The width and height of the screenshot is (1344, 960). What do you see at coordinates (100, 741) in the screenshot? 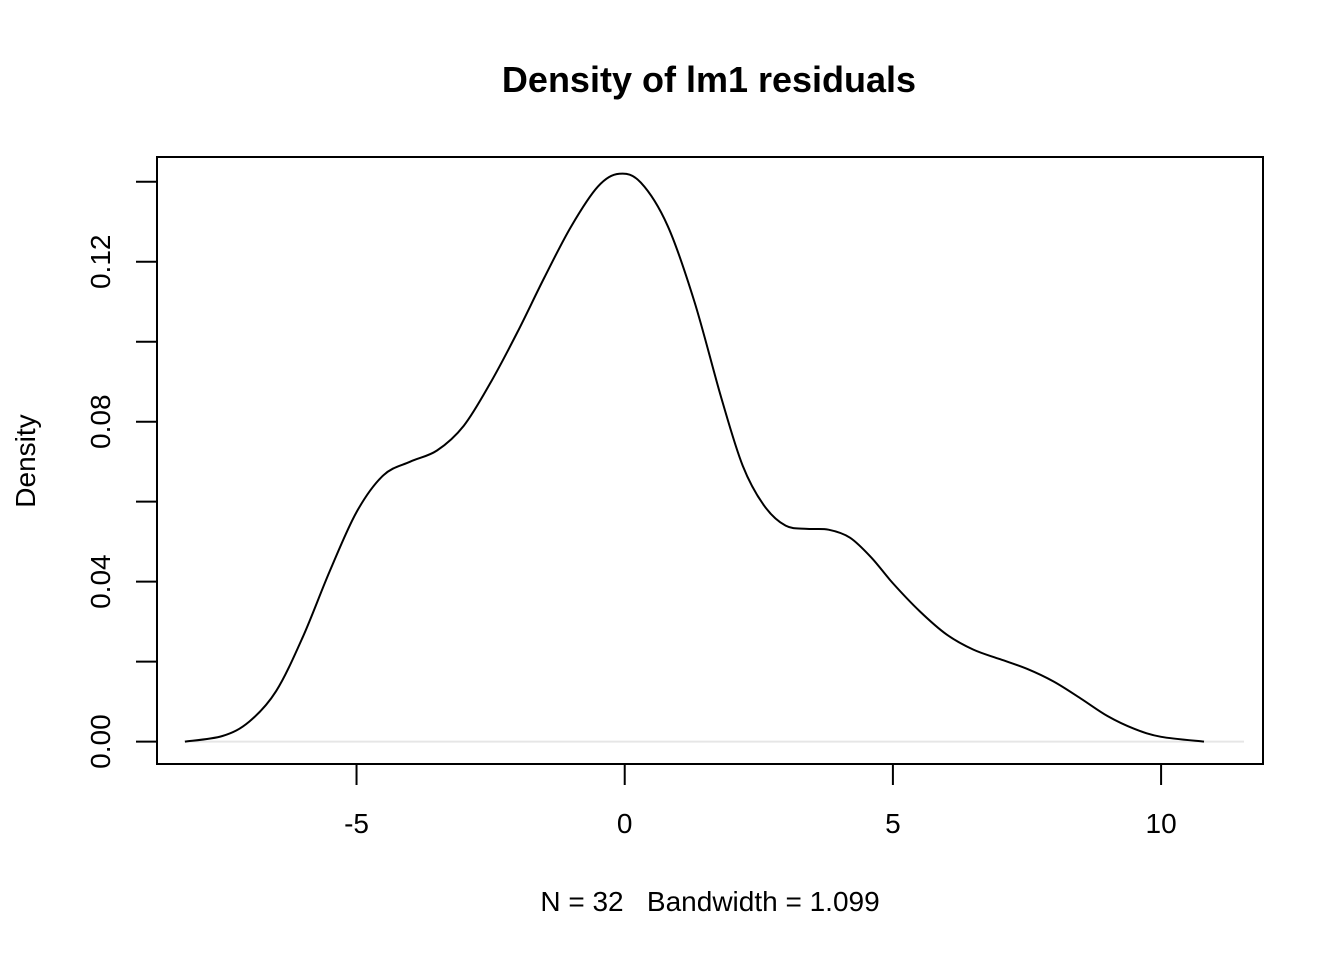
I see `y-tick-label: 0.00` at bounding box center [100, 741].